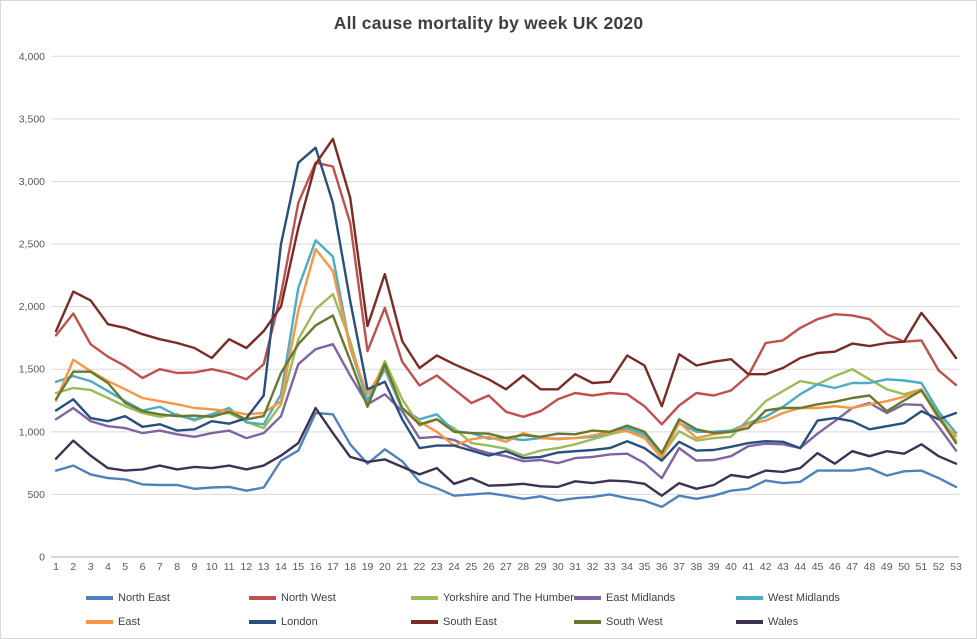 The height and width of the screenshot is (639, 977). Describe the element at coordinates (887, 567) in the screenshot. I see `x-tick-label: 49` at that location.